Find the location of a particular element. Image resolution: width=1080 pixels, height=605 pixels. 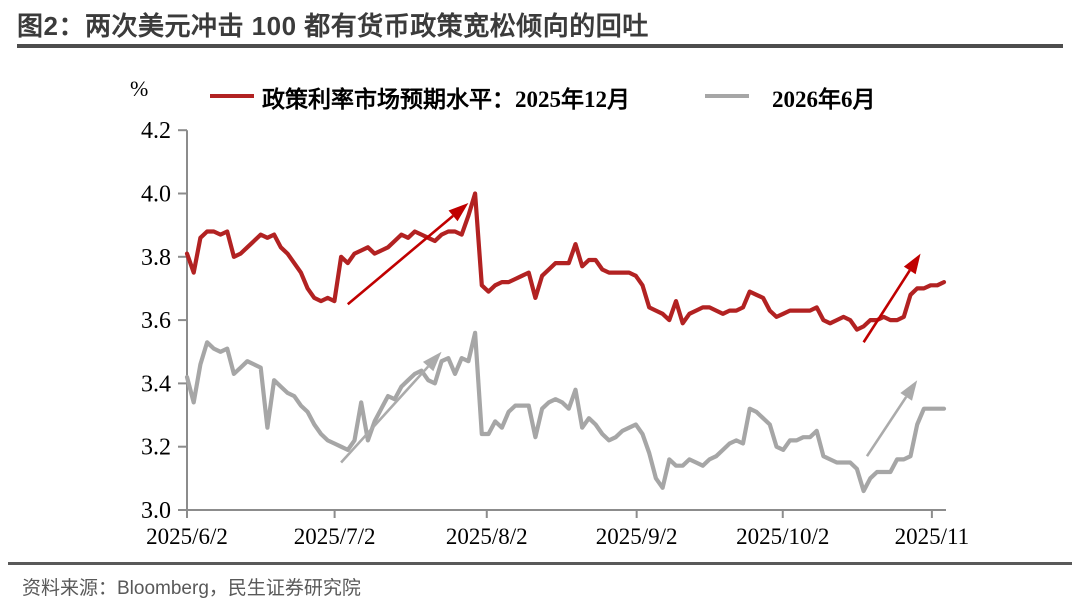

figure-title: 图2：两次美元冲击 100 都有货币政策宽松倾向的回吐 is located at coordinates (333, 26).